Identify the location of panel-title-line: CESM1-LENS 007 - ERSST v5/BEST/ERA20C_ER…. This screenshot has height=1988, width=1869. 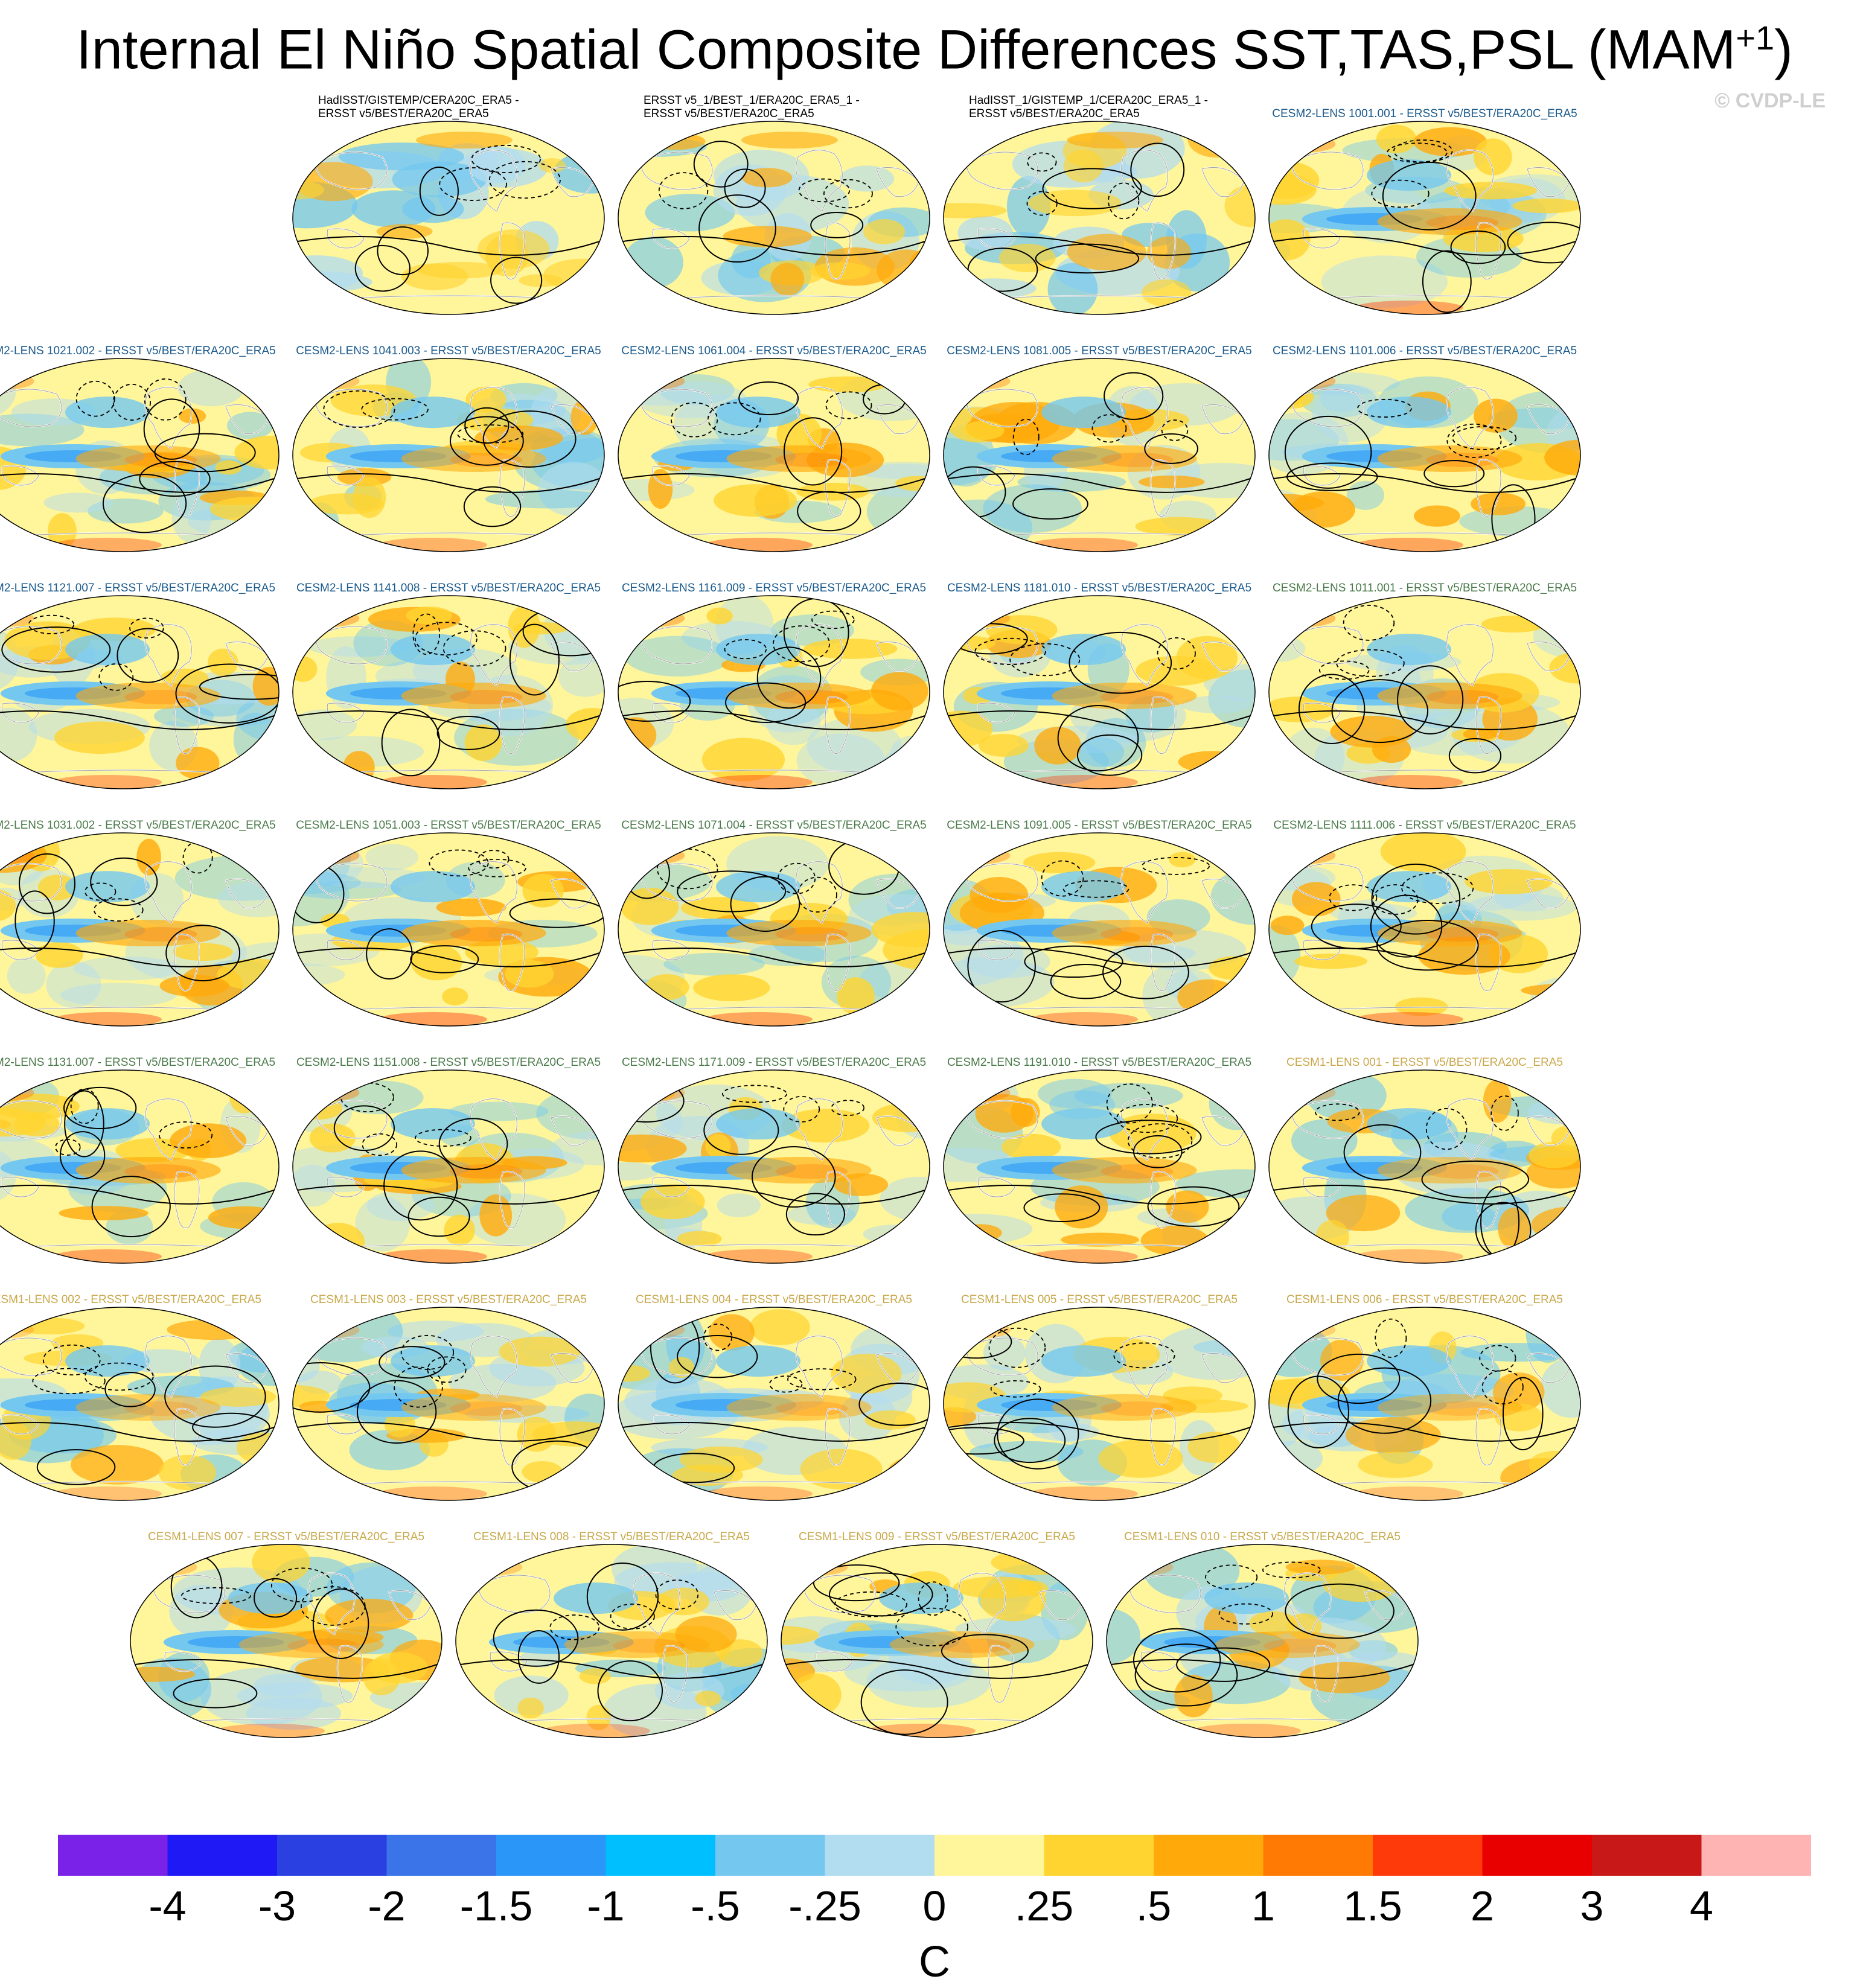
(286, 1537).